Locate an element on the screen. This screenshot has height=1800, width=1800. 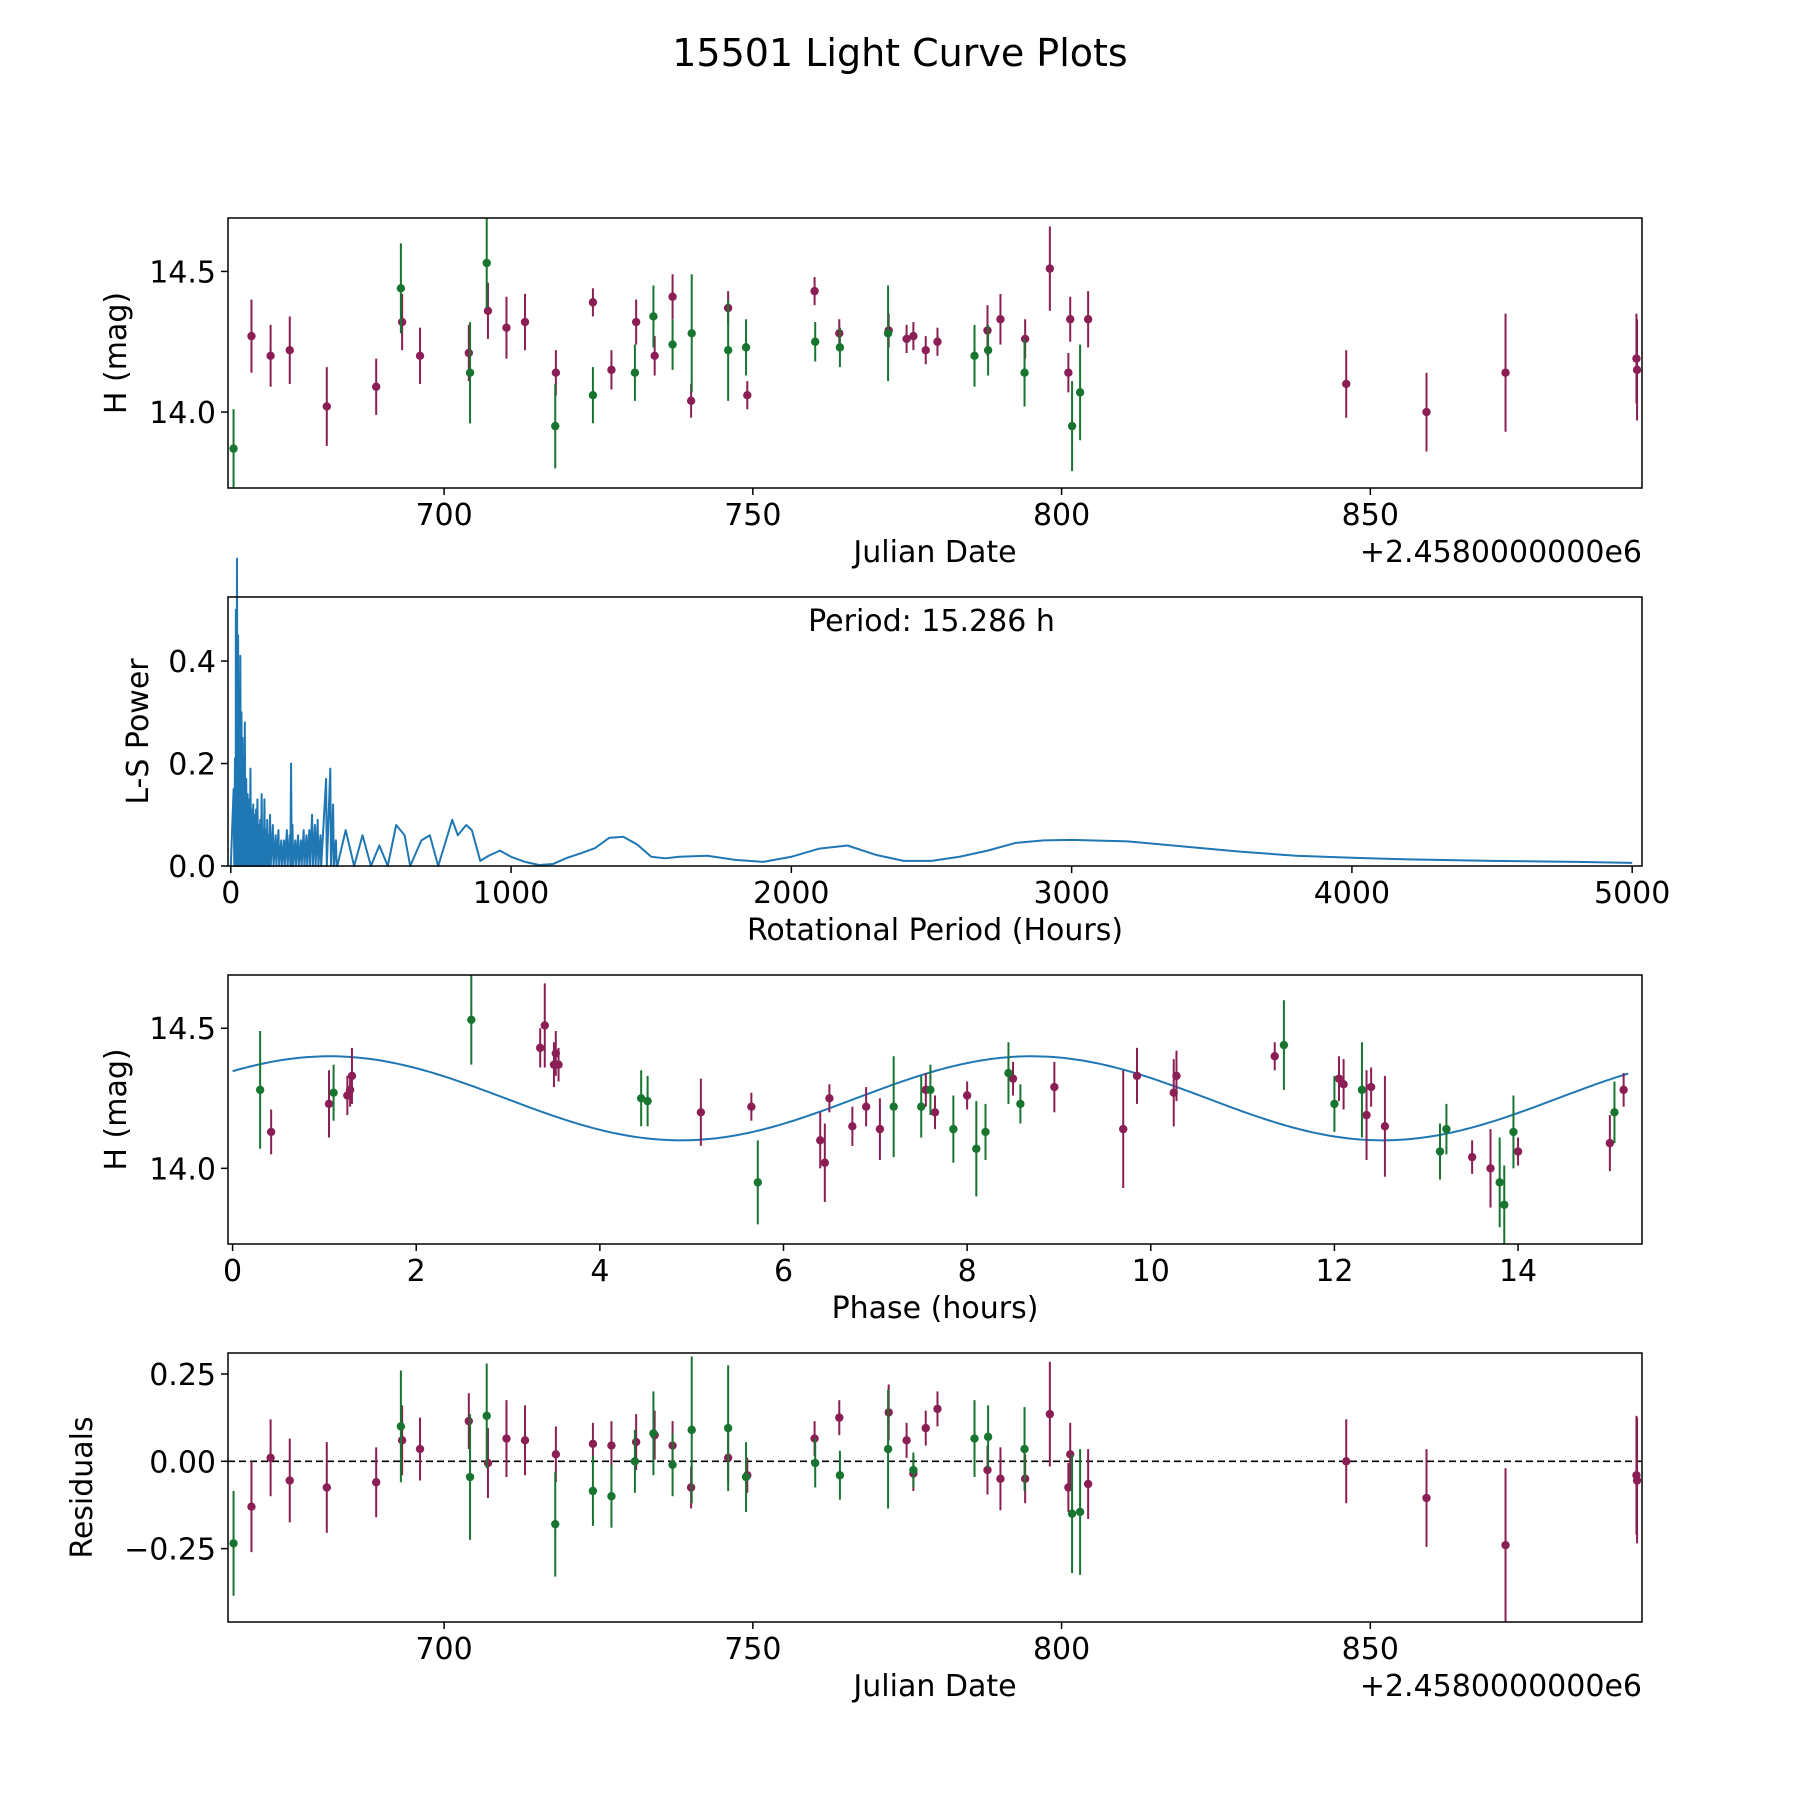
x-tick-label: 2 is located at coordinates (416, 1271).